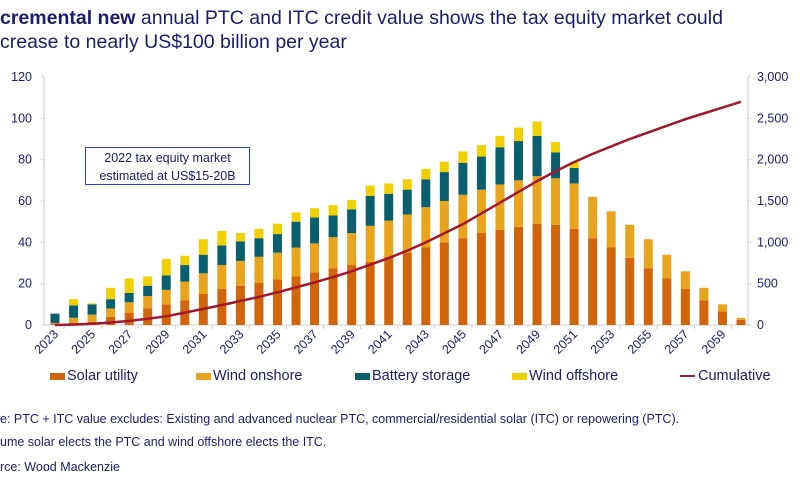  Describe the element at coordinates (111, 293) in the screenshot. I see `bar-wind-offshore-2026` at that location.